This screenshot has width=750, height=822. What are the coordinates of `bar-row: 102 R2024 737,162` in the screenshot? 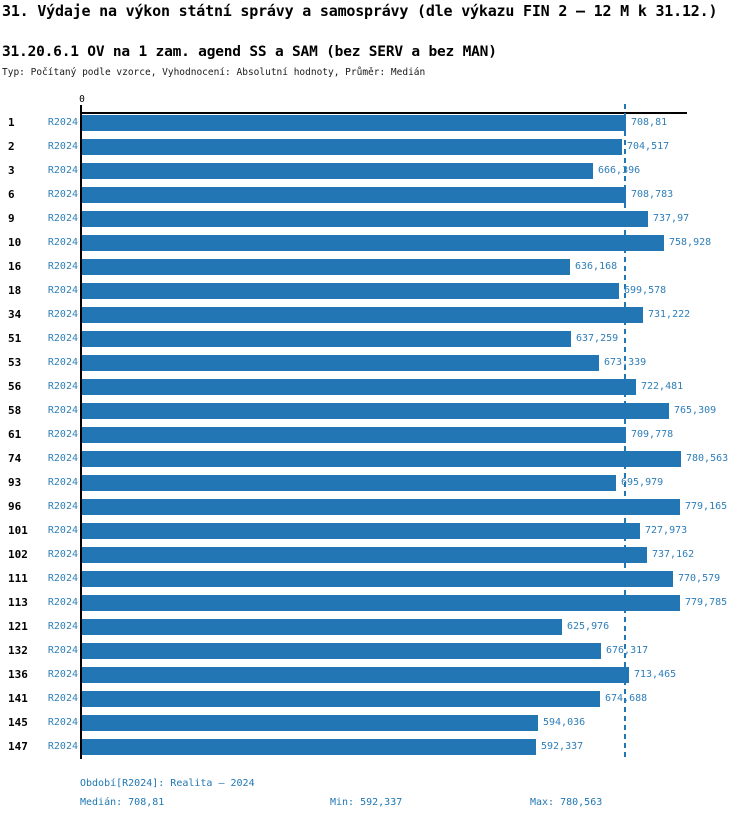 It's located at (375, 555).